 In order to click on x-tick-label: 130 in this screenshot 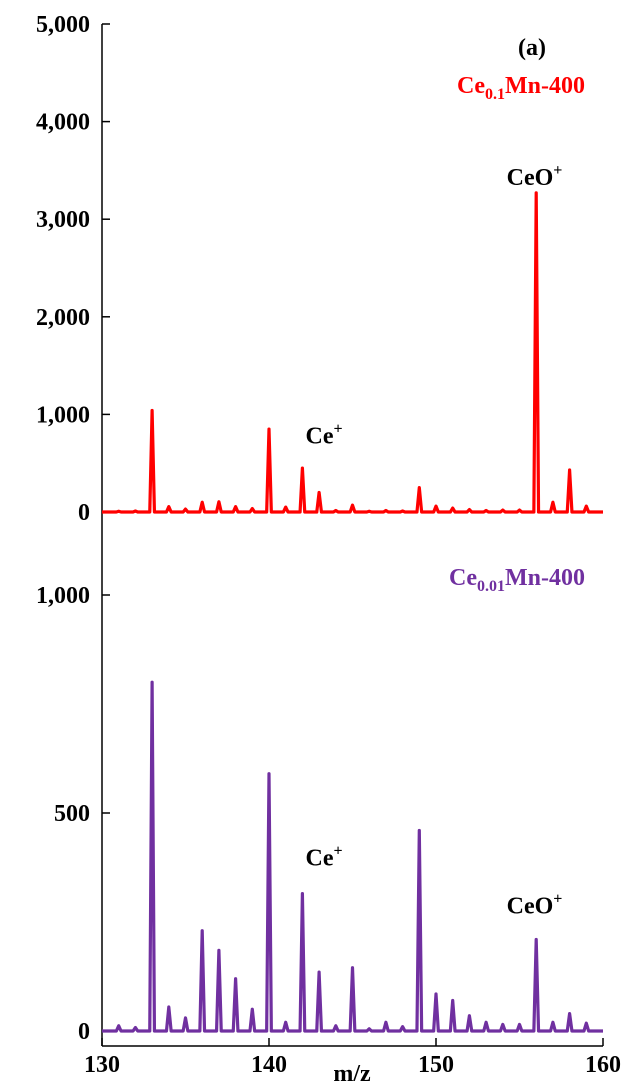, I will do `click(102, 1065)`.